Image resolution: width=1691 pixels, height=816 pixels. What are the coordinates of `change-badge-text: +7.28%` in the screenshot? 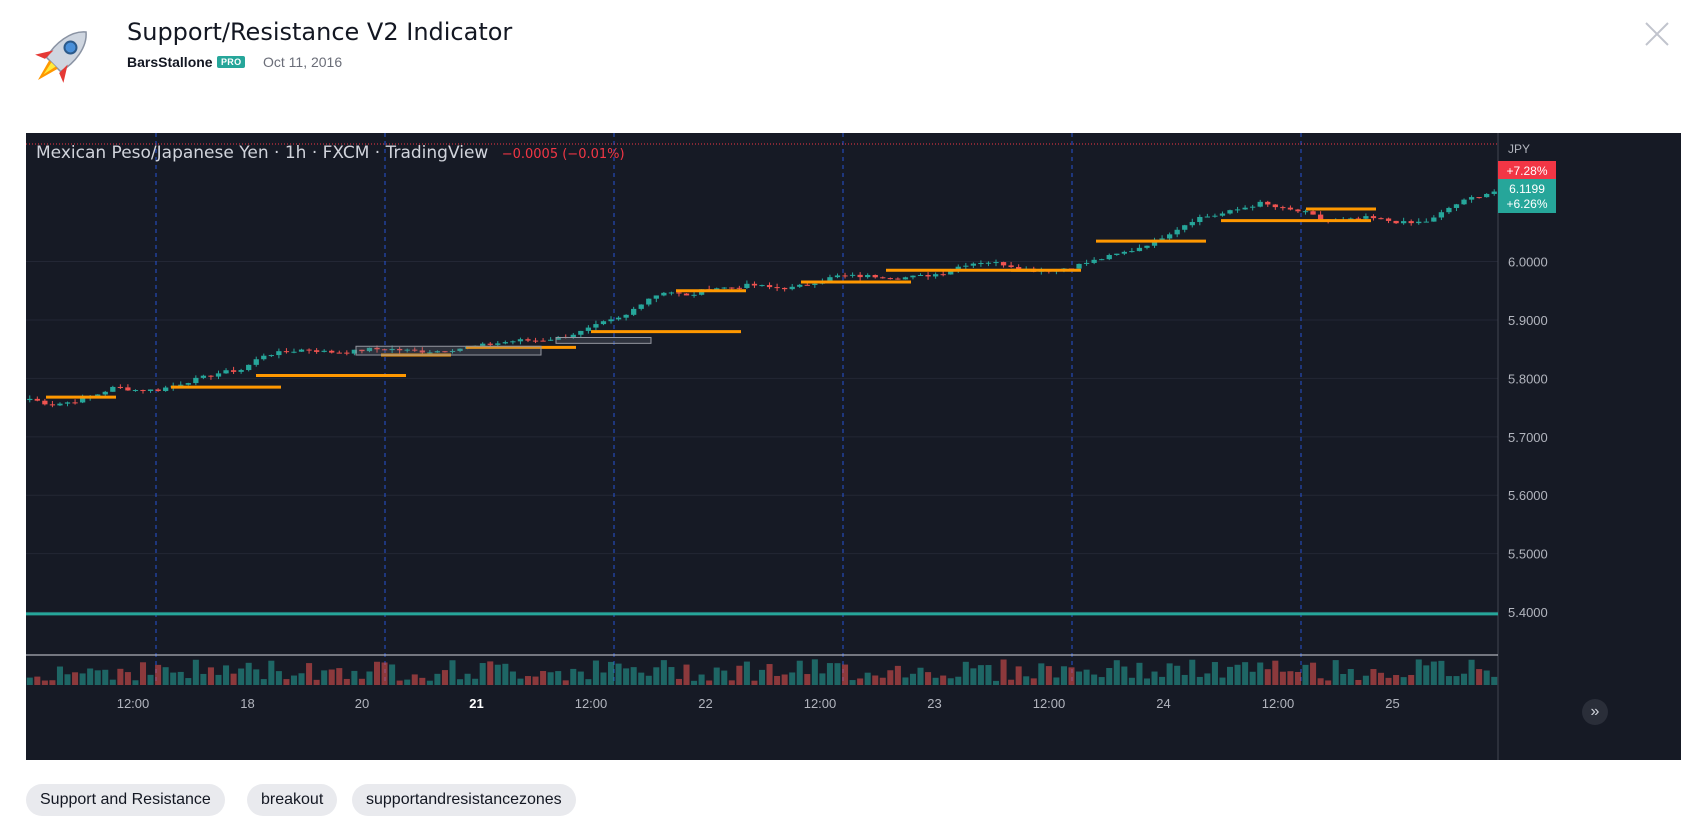 It's located at (1526, 171).